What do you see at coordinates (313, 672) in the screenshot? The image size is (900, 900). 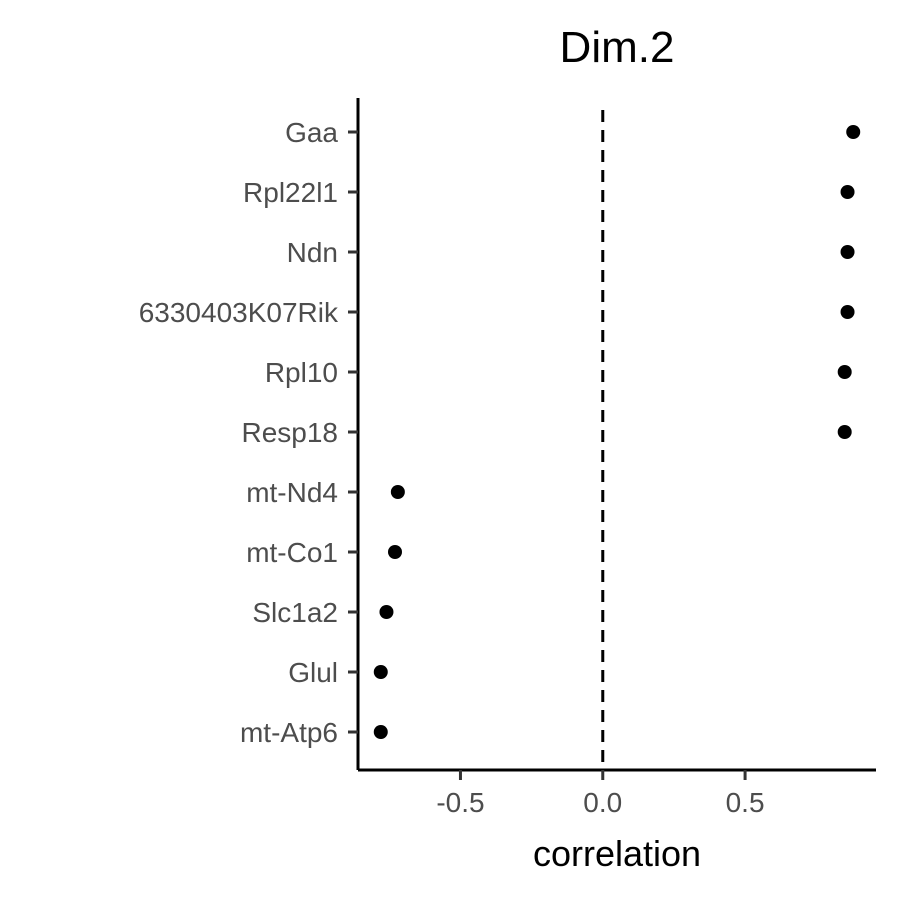 I see `y-tick-label: Glul` at bounding box center [313, 672].